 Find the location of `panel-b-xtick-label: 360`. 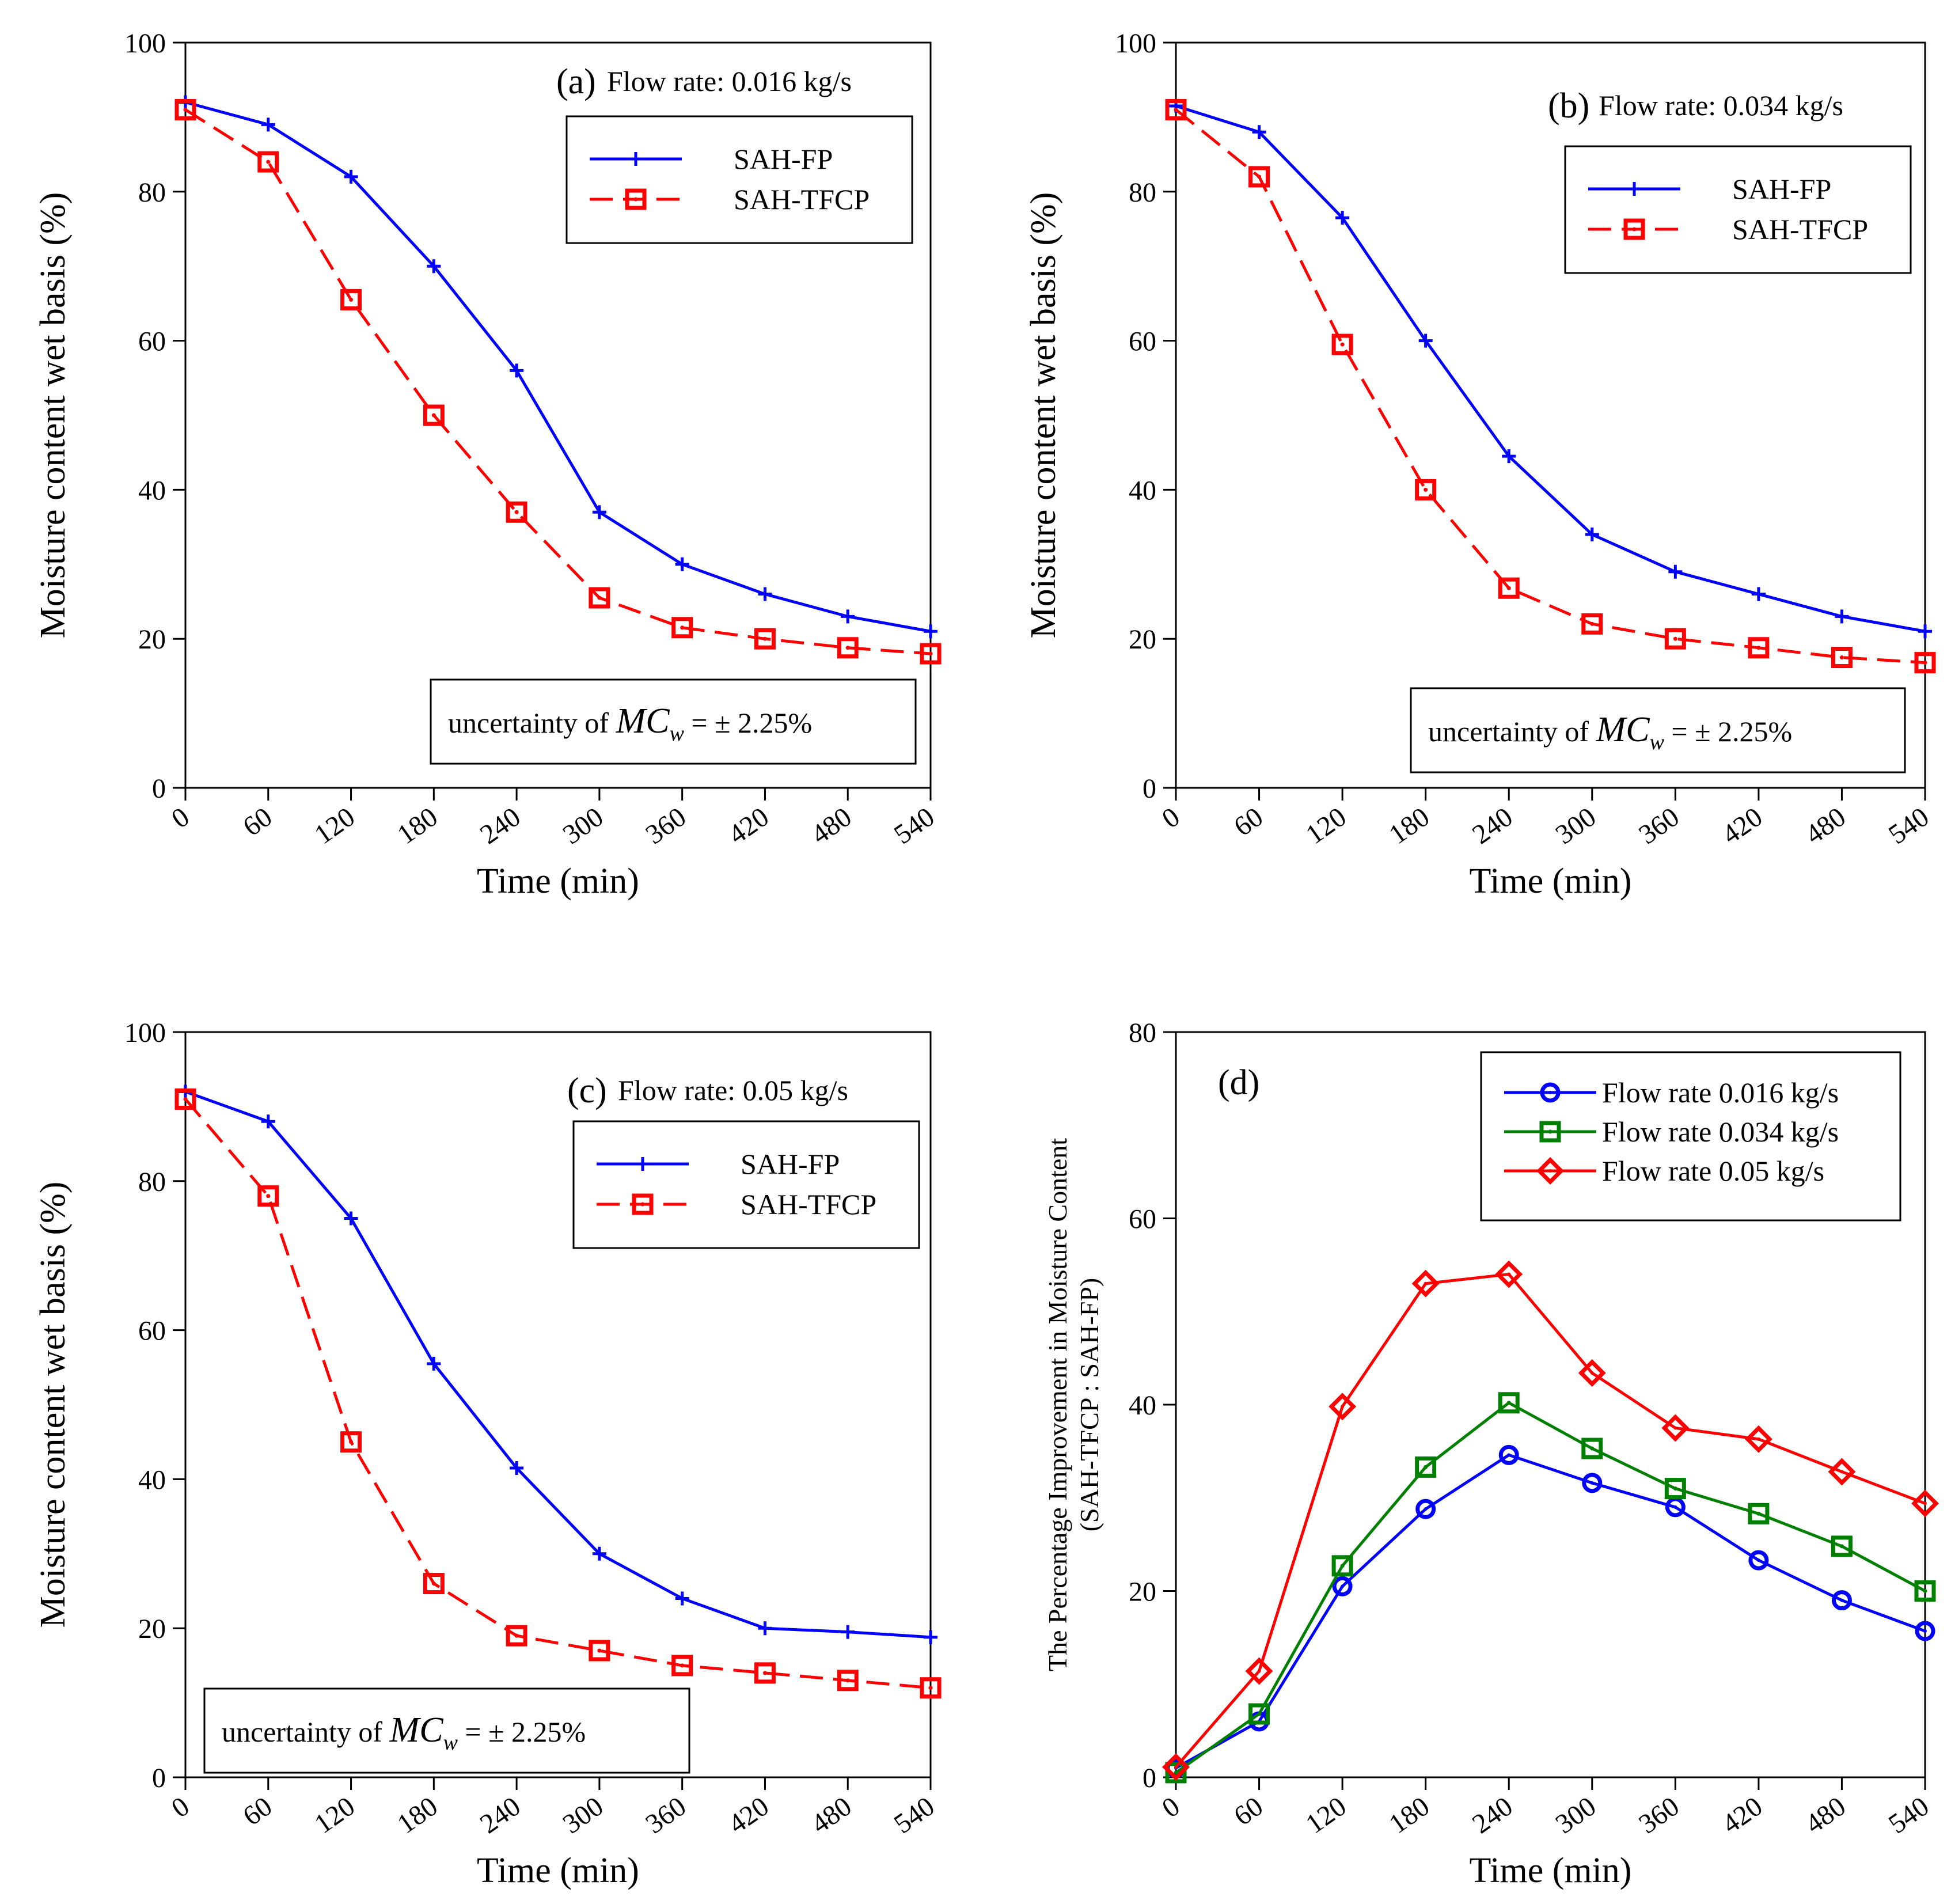

panel-b-xtick-label: 360 is located at coordinates (1658, 827).